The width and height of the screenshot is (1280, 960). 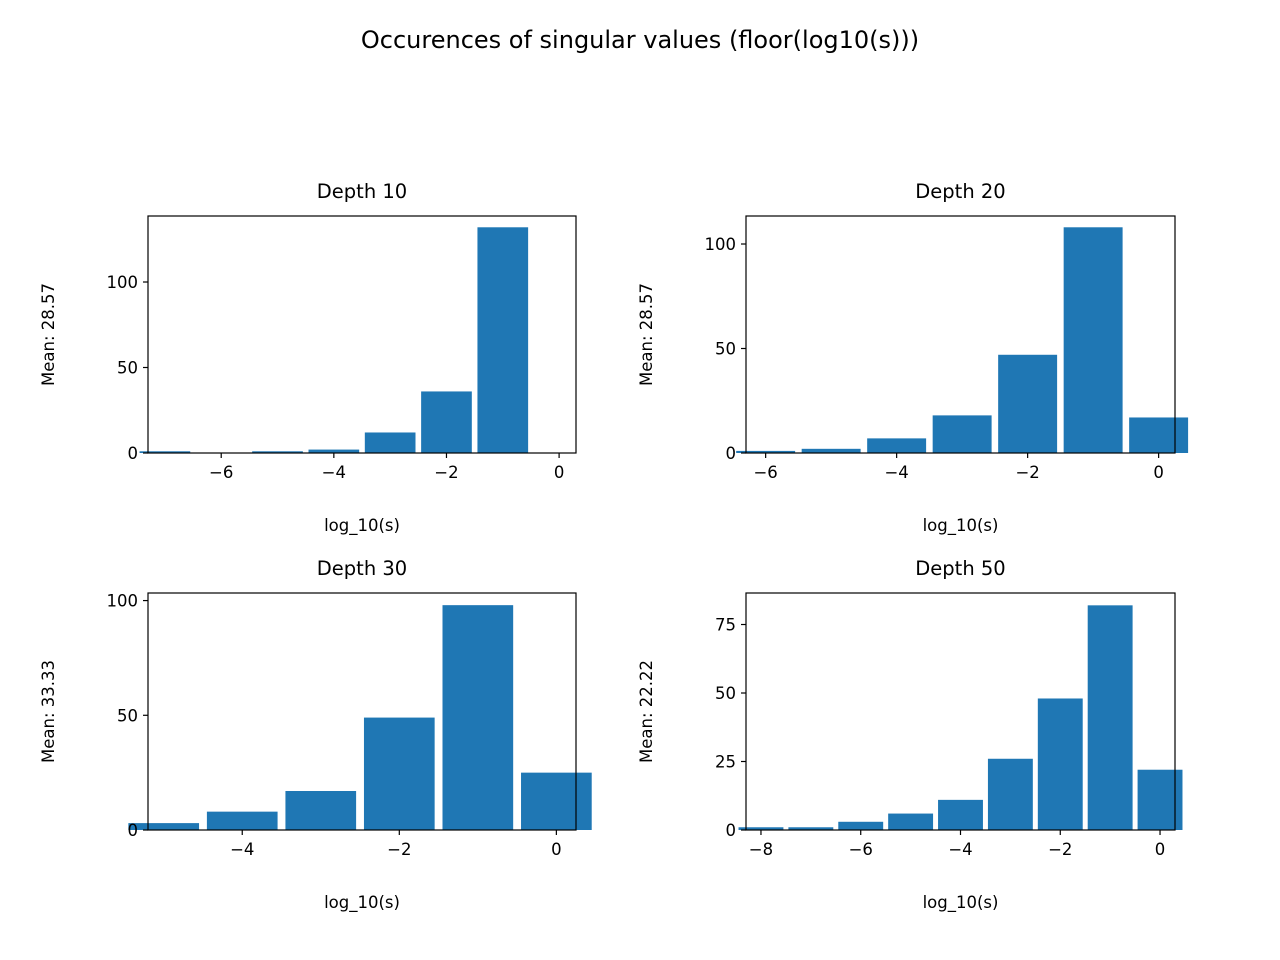 What do you see at coordinates (761, 849) in the screenshot?
I see `x-tick-label: −8` at bounding box center [761, 849].